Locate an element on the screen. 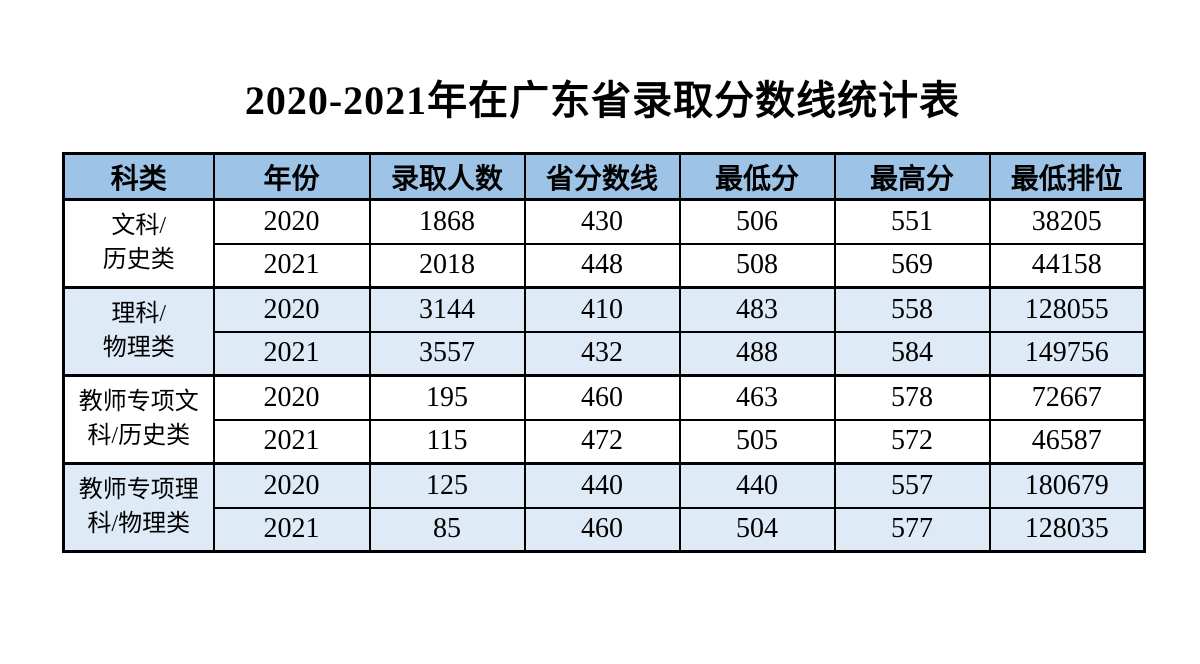 The width and height of the screenshot is (1200, 664). cell-admitted: 125 is located at coordinates (447, 485).